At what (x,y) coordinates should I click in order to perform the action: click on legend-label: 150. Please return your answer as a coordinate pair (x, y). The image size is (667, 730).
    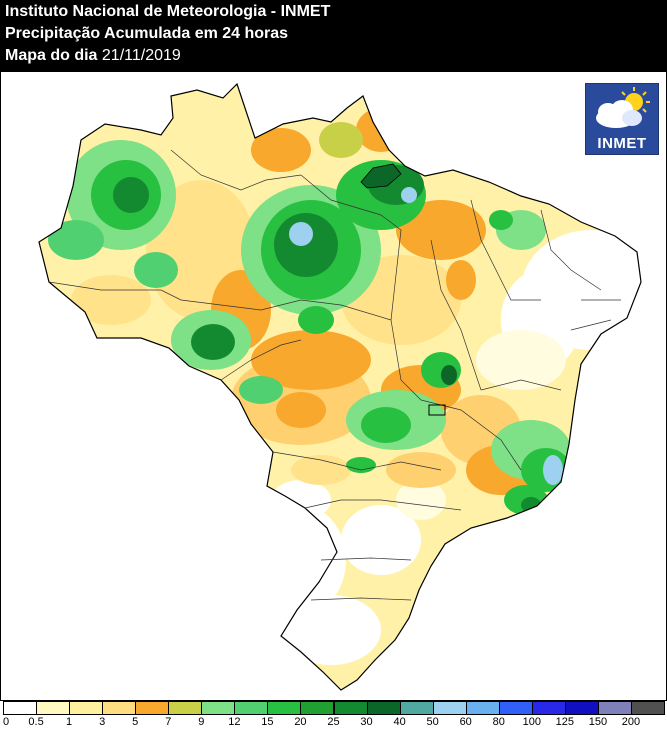
    Looking at the image, I should click on (598, 722).